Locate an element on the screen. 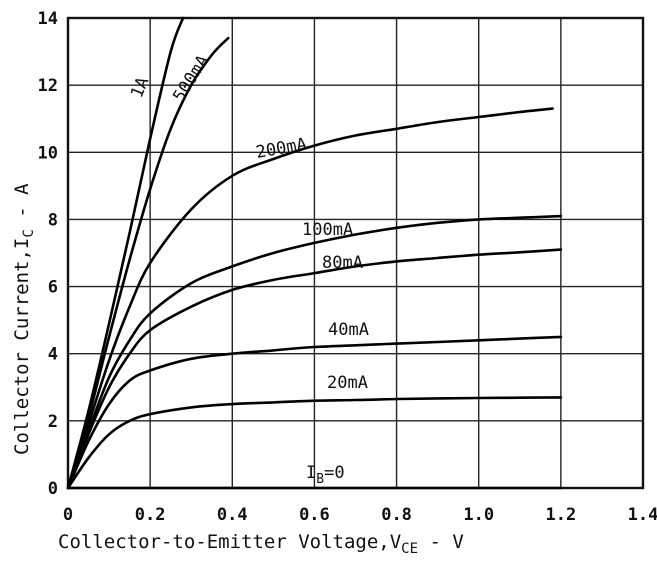  x-axis-title-tail: - V is located at coordinates (441, 542).